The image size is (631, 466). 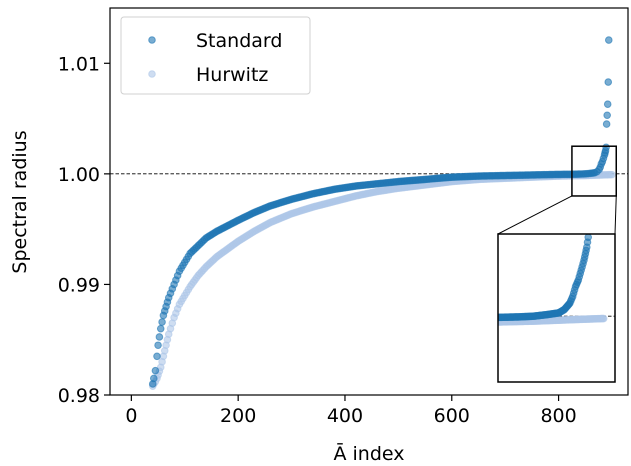 What do you see at coordinates (79, 175) in the screenshot?
I see `y-tick-label: 1.00` at bounding box center [79, 175].